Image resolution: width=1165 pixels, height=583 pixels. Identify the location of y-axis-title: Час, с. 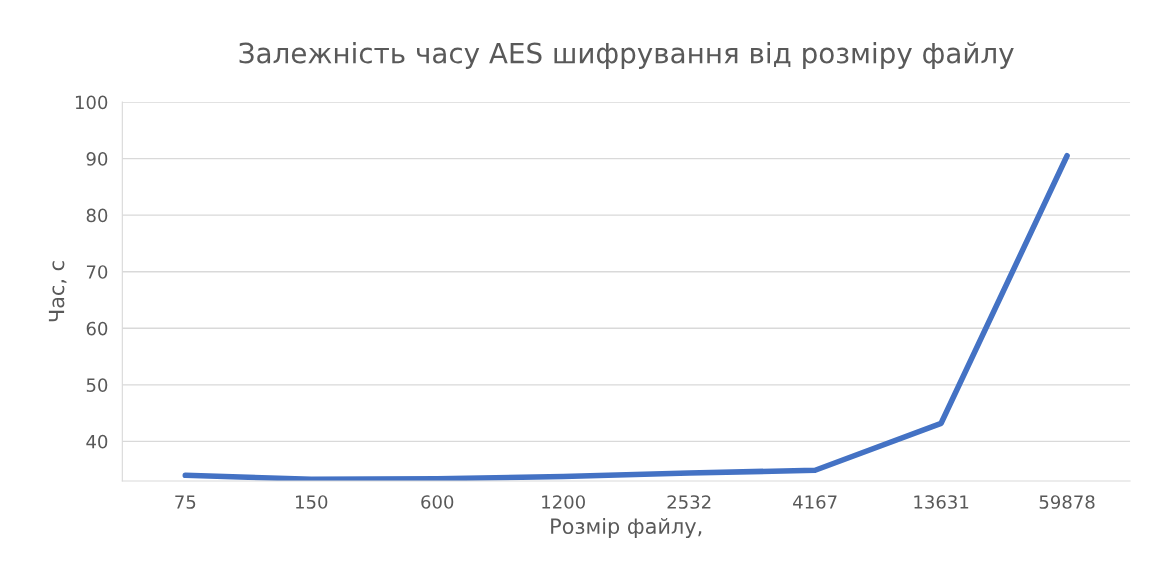
(57, 291).